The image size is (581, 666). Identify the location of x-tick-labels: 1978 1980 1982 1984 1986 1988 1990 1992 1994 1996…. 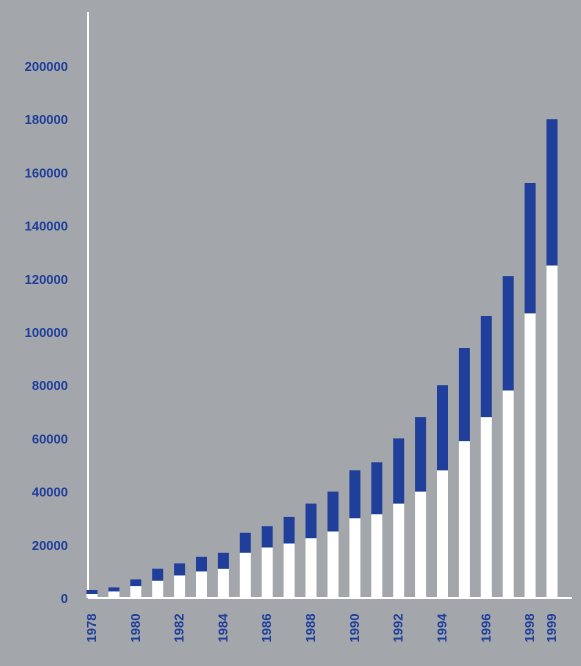
(321, 628).